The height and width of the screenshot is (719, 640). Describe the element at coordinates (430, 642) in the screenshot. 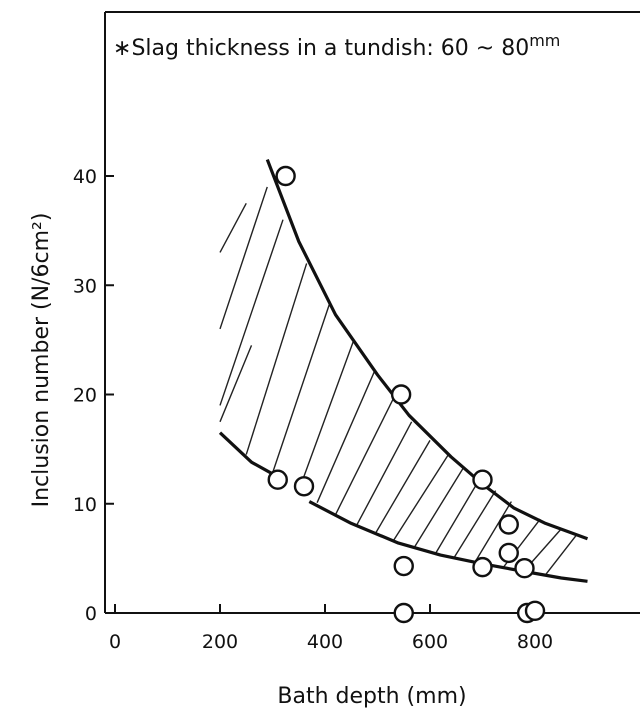

I see `x-tick-label: 600` at that location.